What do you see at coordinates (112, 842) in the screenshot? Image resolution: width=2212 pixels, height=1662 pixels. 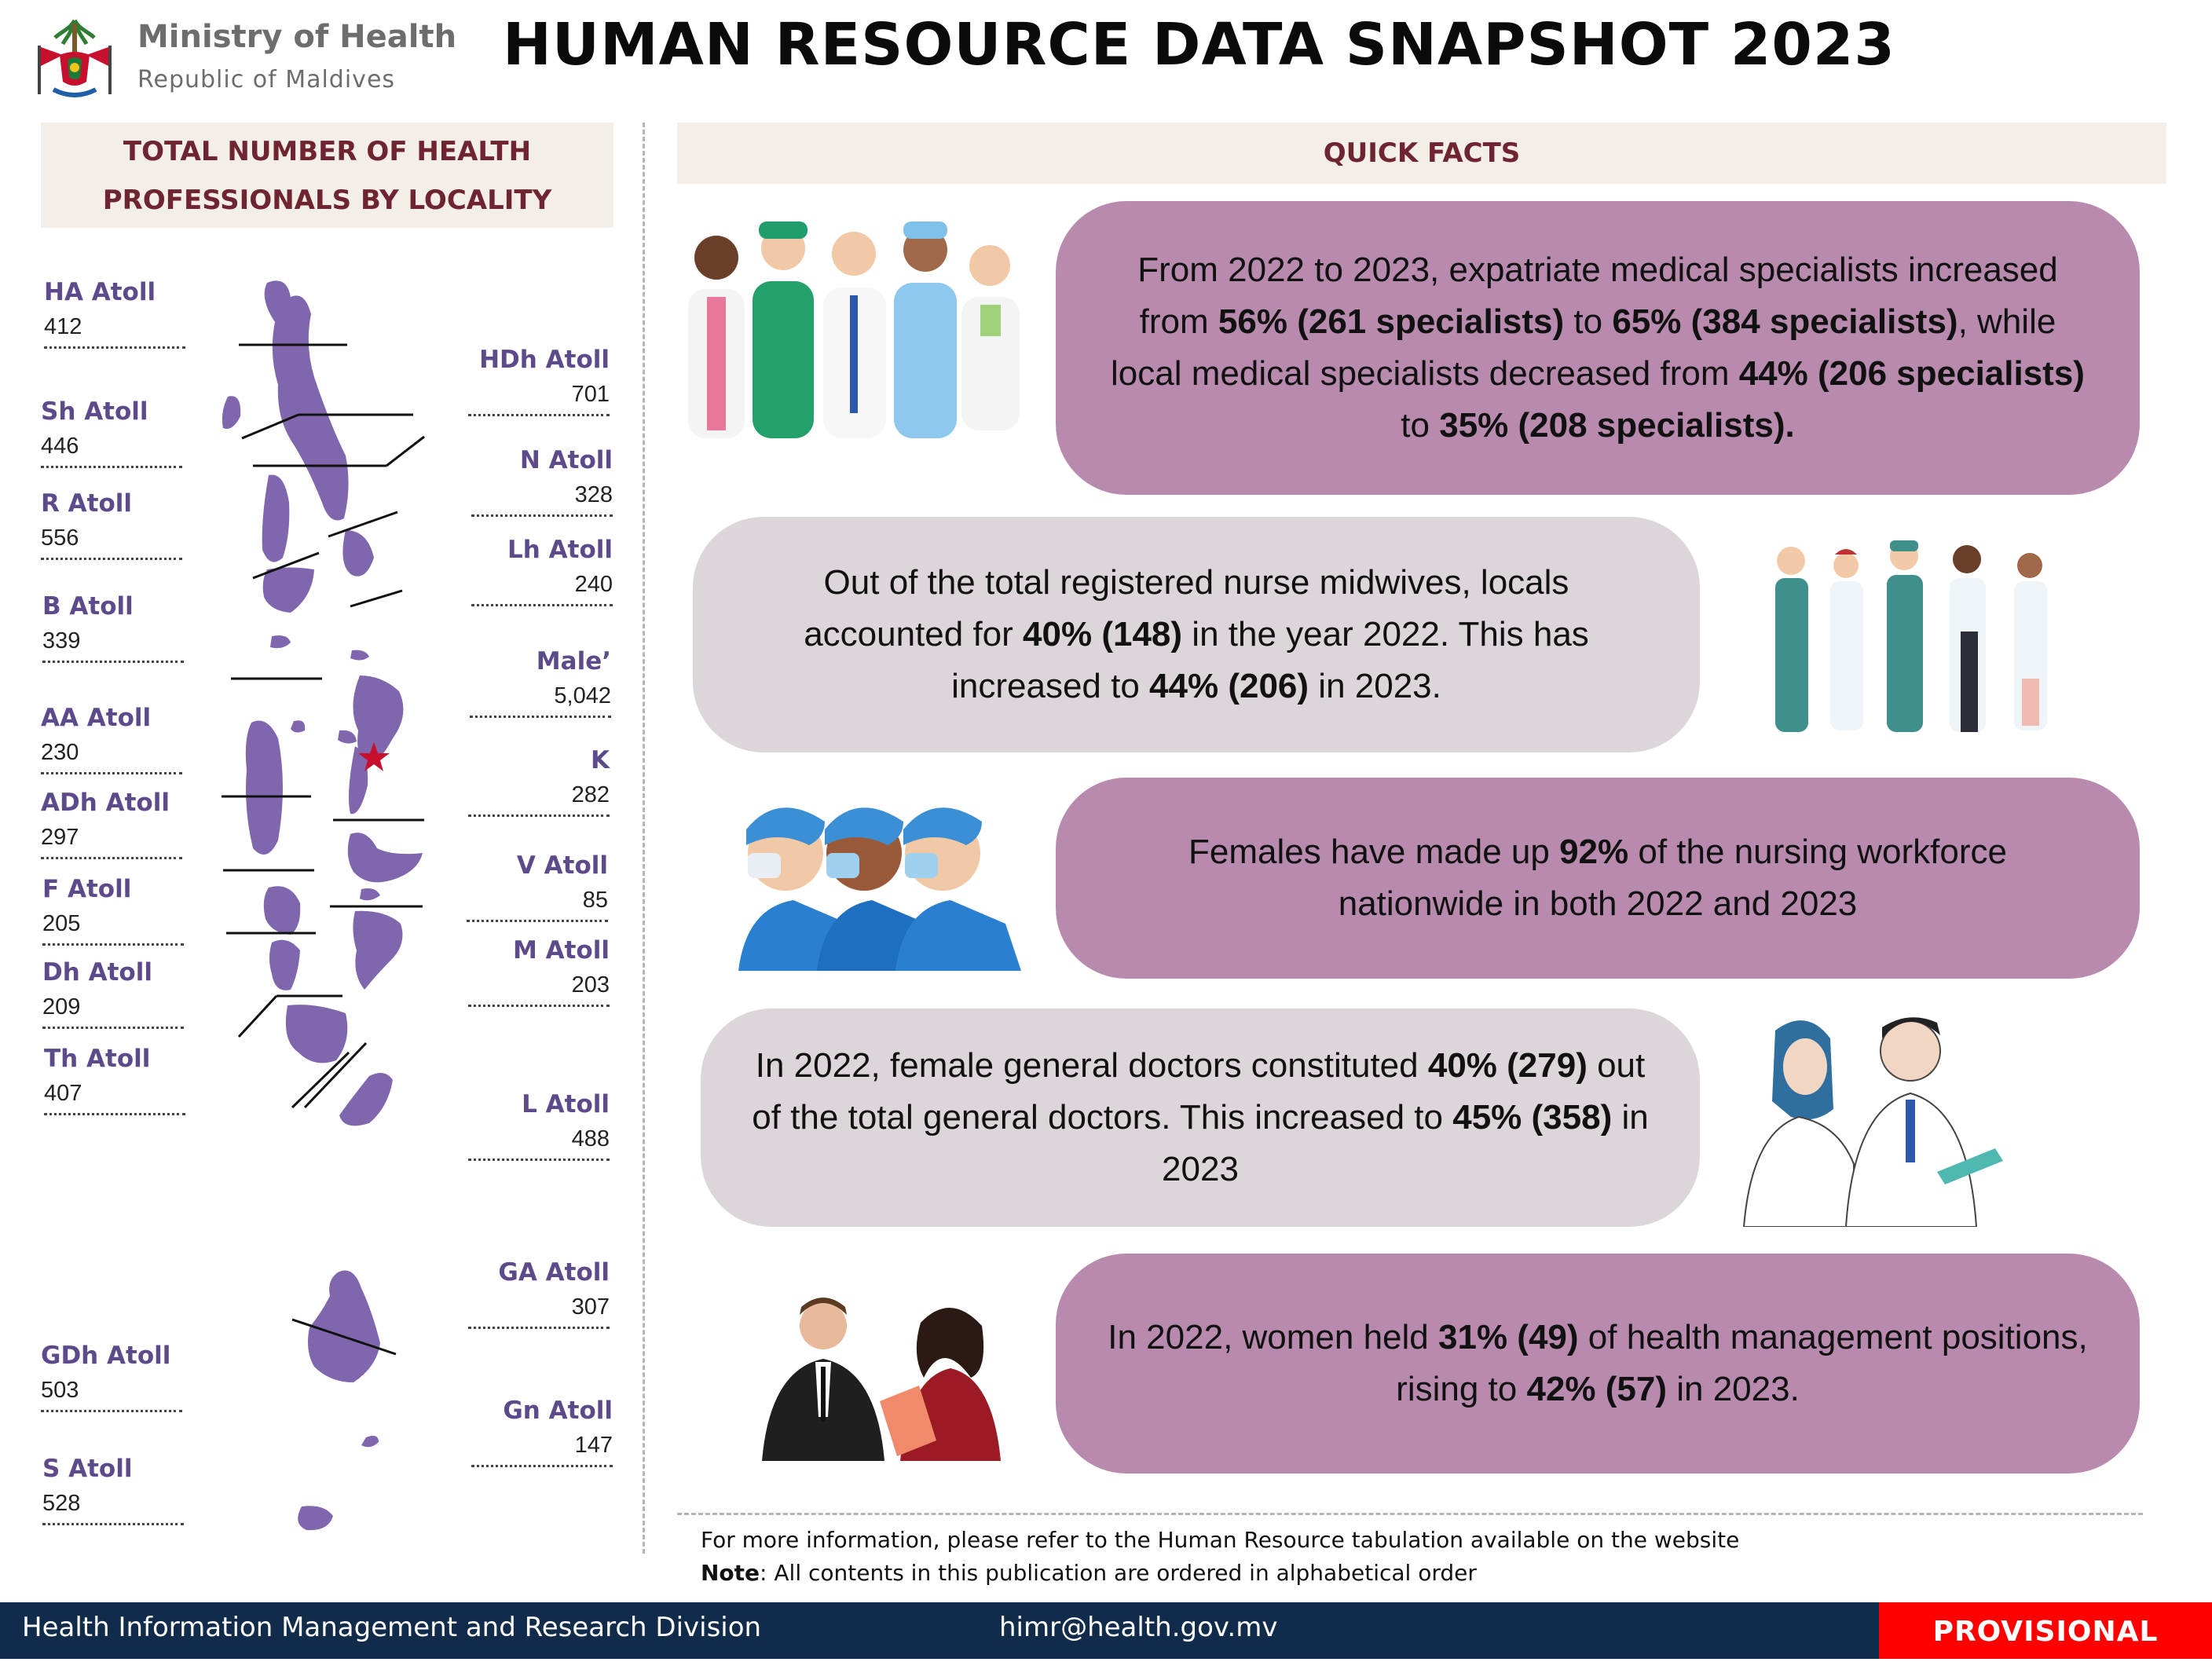 I see `atoll-count: 297` at bounding box center [112, 842].